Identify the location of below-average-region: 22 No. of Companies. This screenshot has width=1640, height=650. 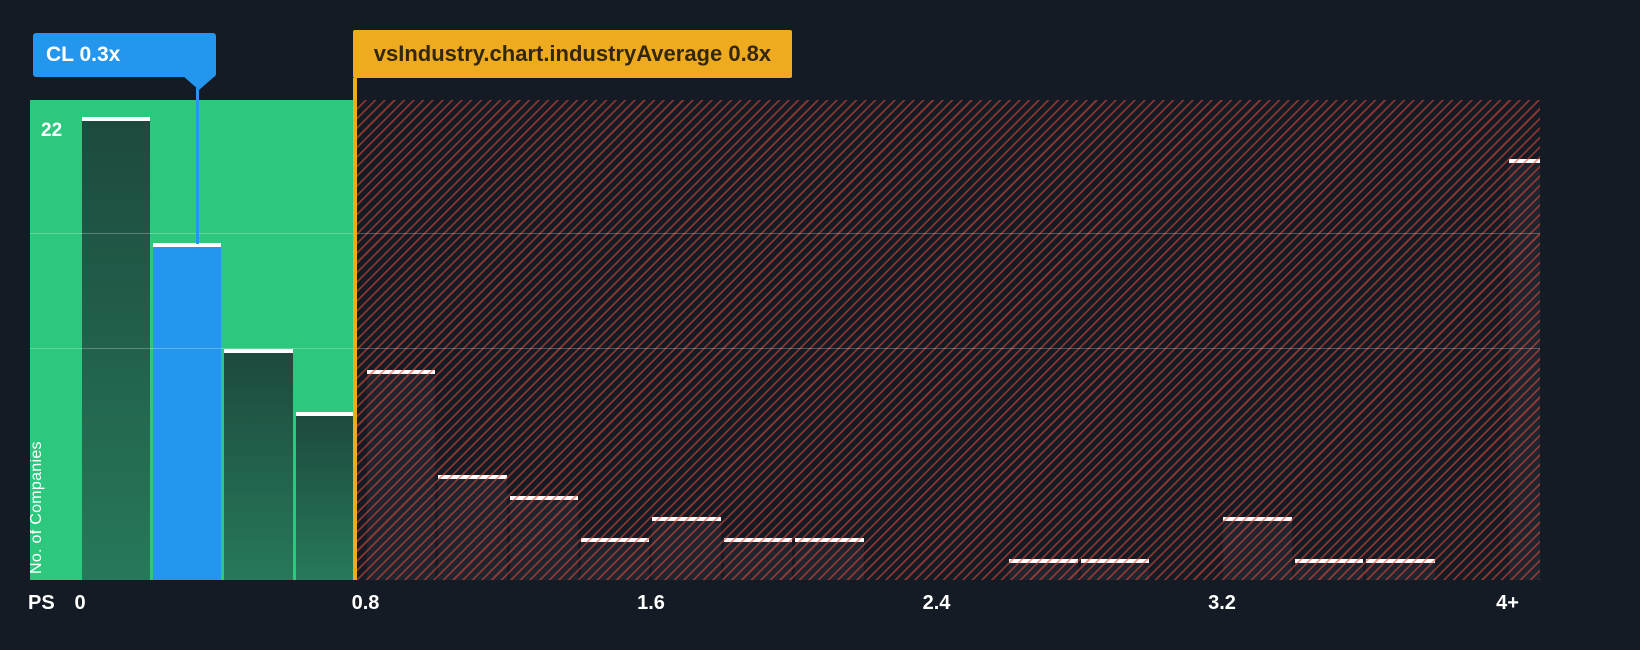
(192, 340).